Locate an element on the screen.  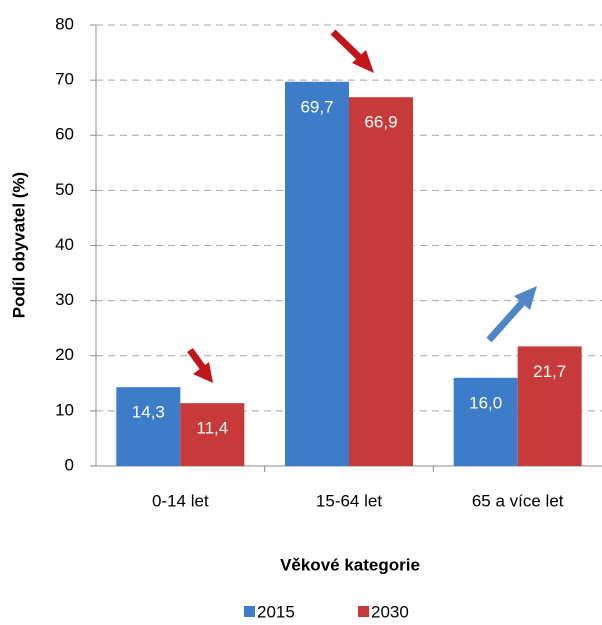
legend-label: 2015 is located at coordinates (276, 611).